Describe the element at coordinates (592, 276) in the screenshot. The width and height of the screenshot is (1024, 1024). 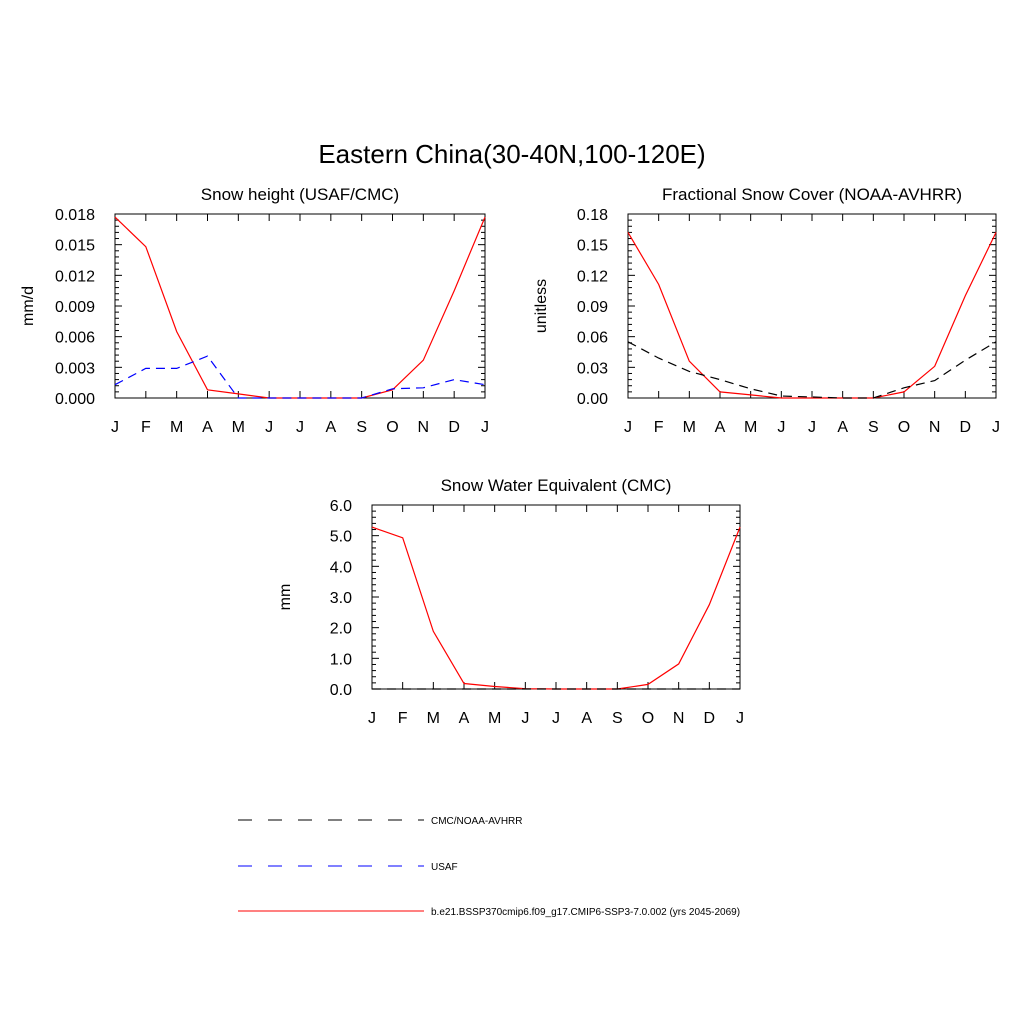
I see `y-tick-label: 0.12` at that location.